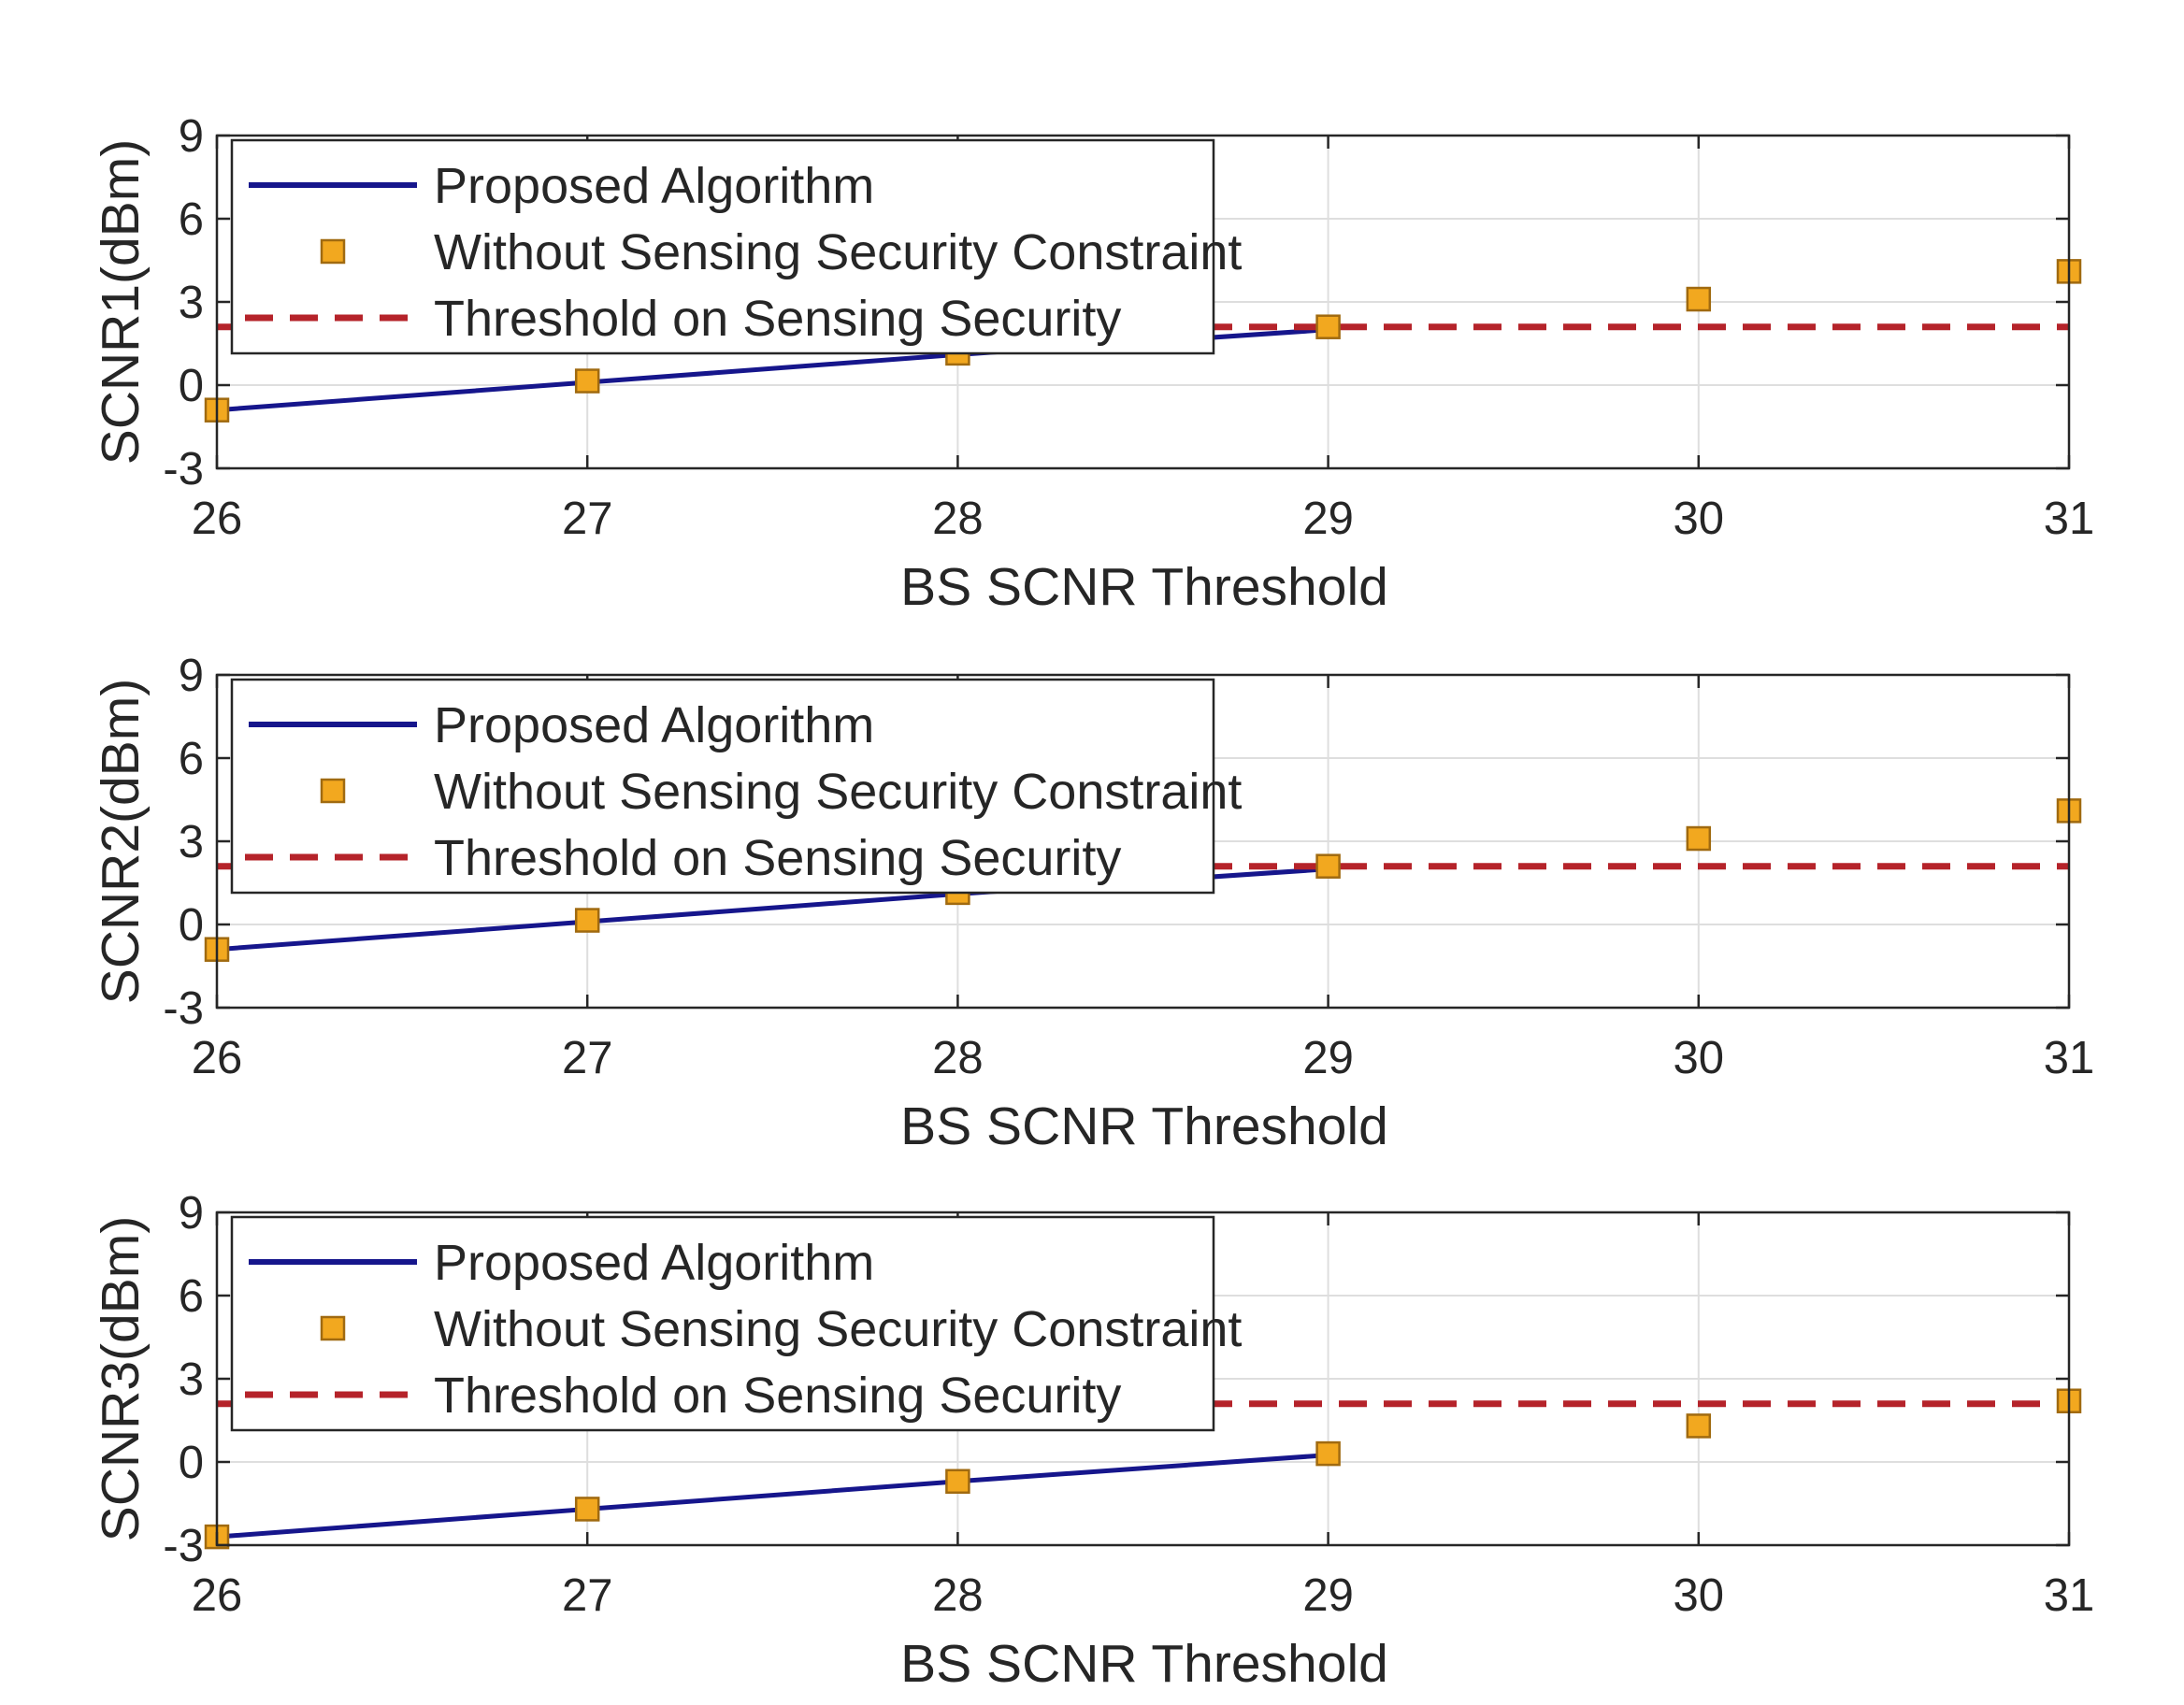 This screenshot has width=2184, height=1705. What do you see at coordinates (121, 302) in the screenshot?
I see `y-axis-label: SCNR1(dBm)` at bounding box center [121, 302].